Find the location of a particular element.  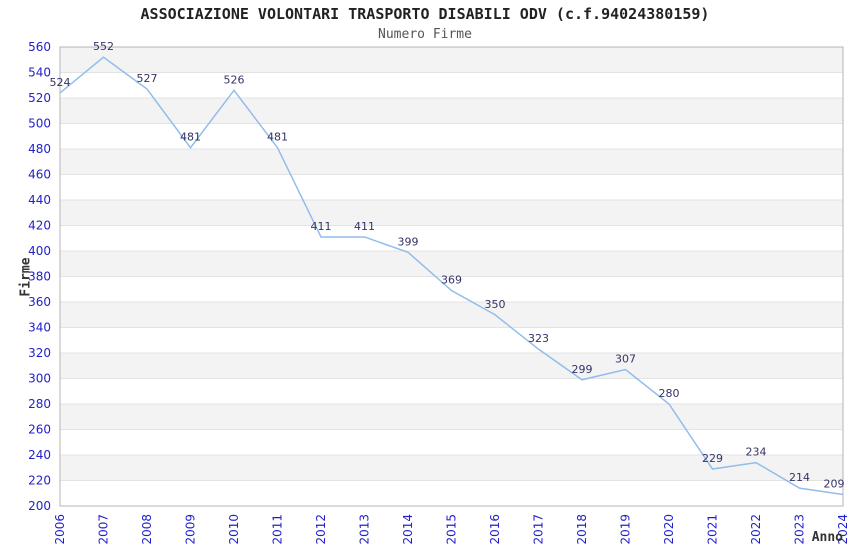

y-tick-label: 500 is located at coordinates (39, 124).